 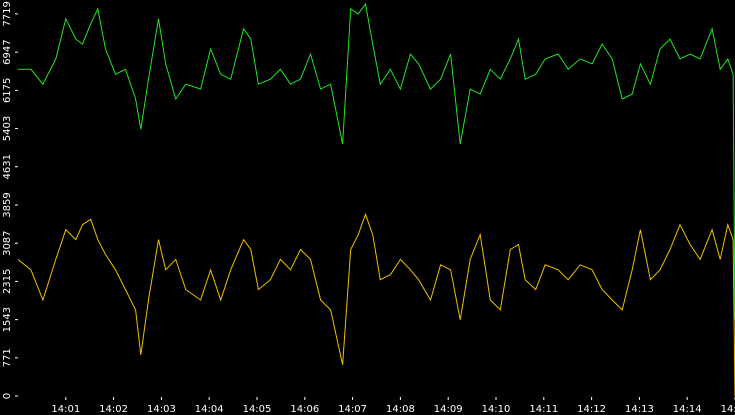 I want to click on x-tick-label: 14:09, so click(x=448, y=409).